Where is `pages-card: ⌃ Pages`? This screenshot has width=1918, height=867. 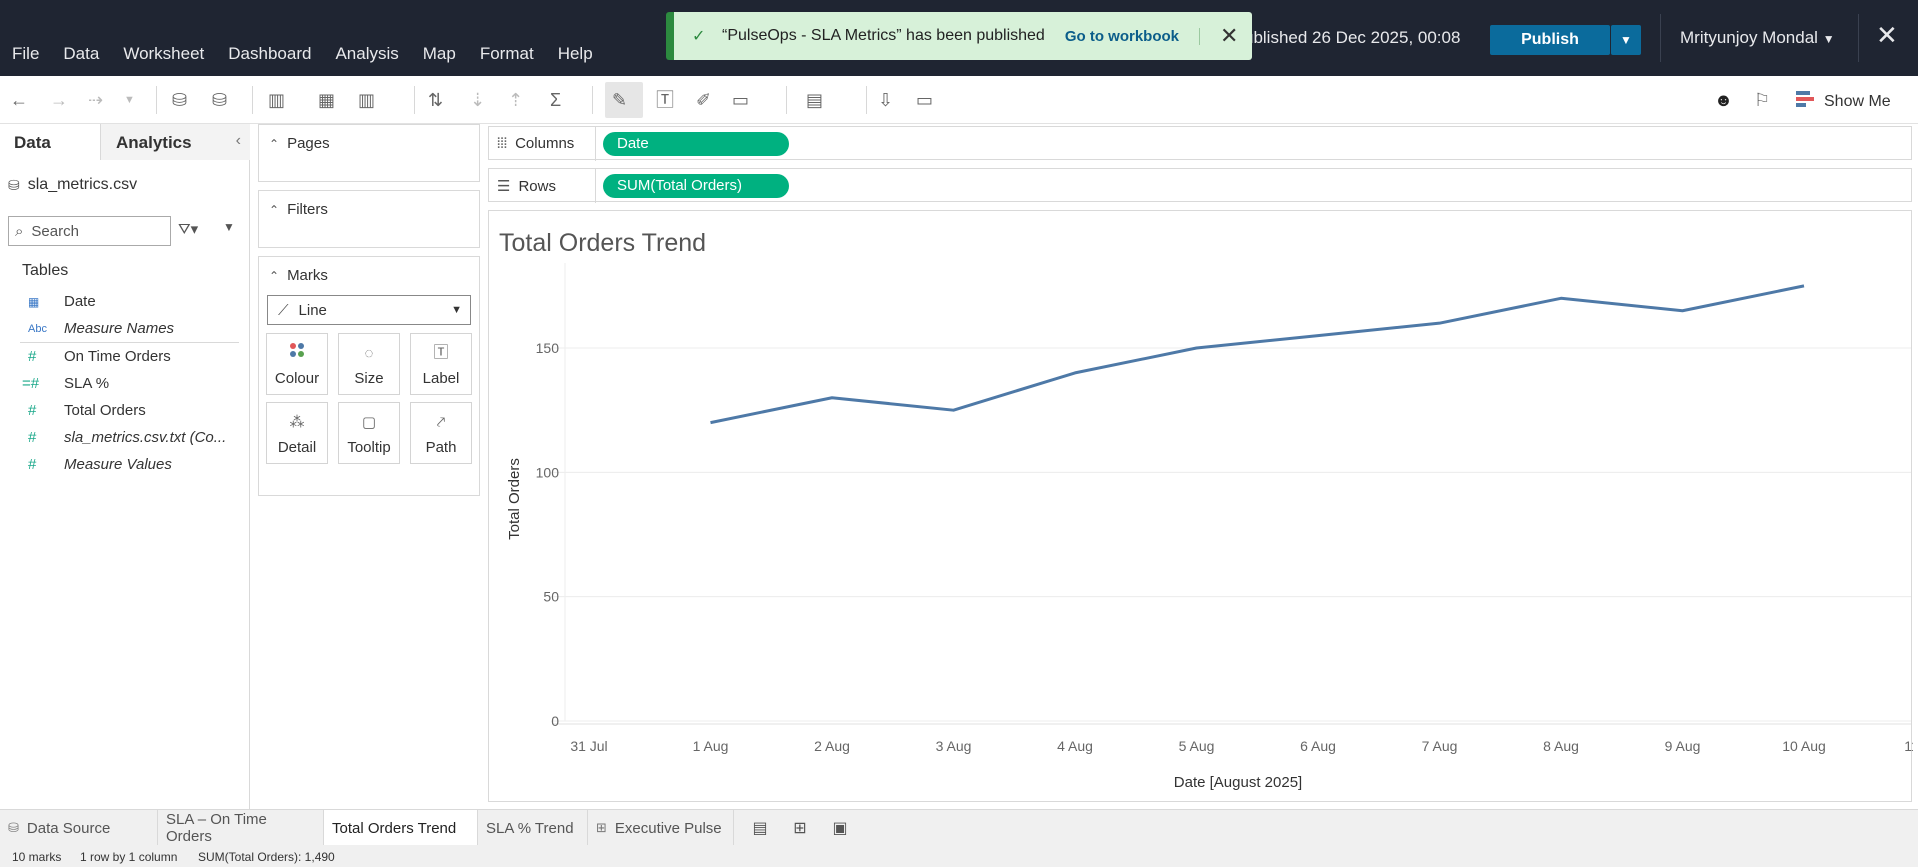
pages-card: ⌃ Pages is located at coordinates (369, 153).